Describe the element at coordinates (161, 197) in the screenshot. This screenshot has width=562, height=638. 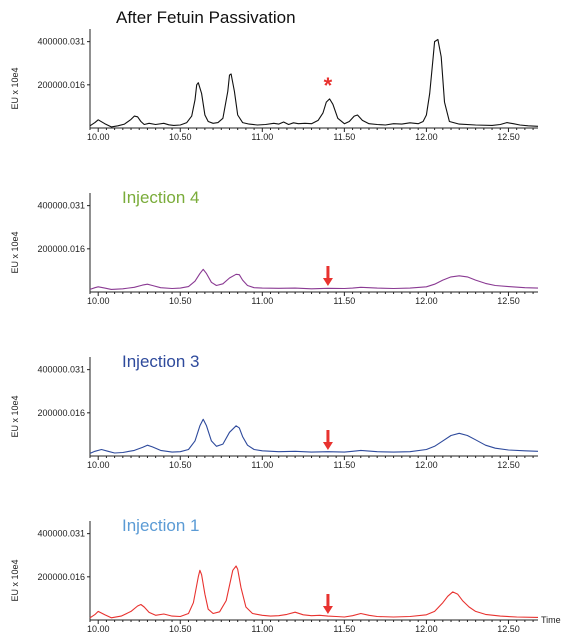
I see `chart-title: Injection 4` at that location.